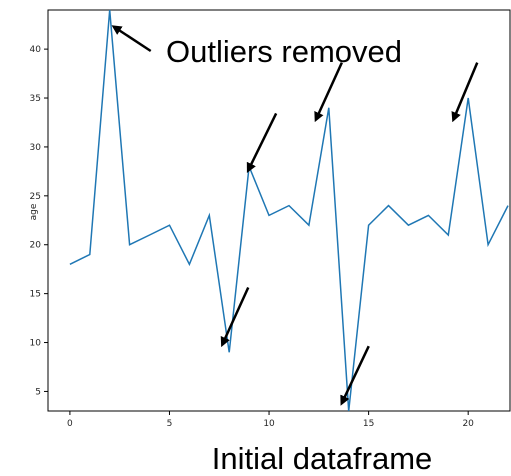 Image resolution: width=511 pixels, height=476 pixels. Describe the element at coordinates (34, 211) in the screenshot. I see `y-axis-label: age` at that location.